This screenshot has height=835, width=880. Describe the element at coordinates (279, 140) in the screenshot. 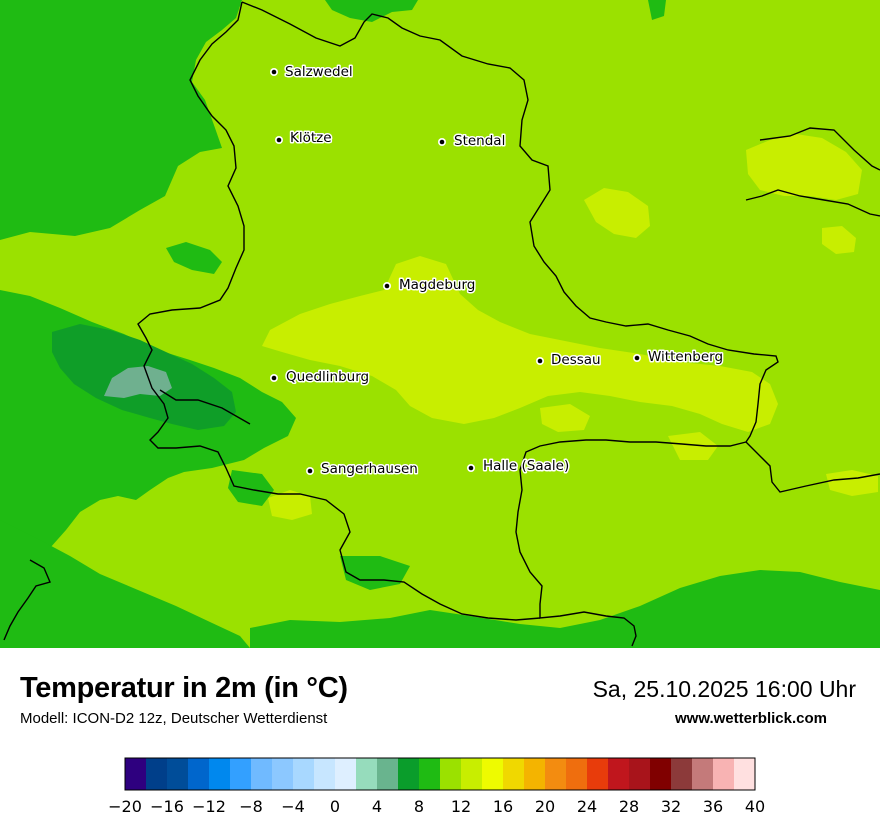

I see `city-dot-kloetze` at that location.